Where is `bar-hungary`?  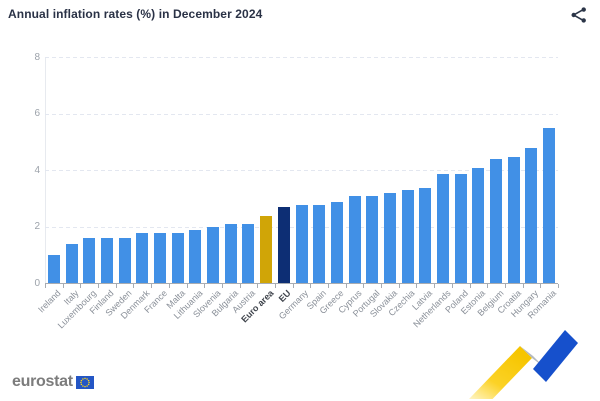
bar-hungary is located at coordinates (531, 216).